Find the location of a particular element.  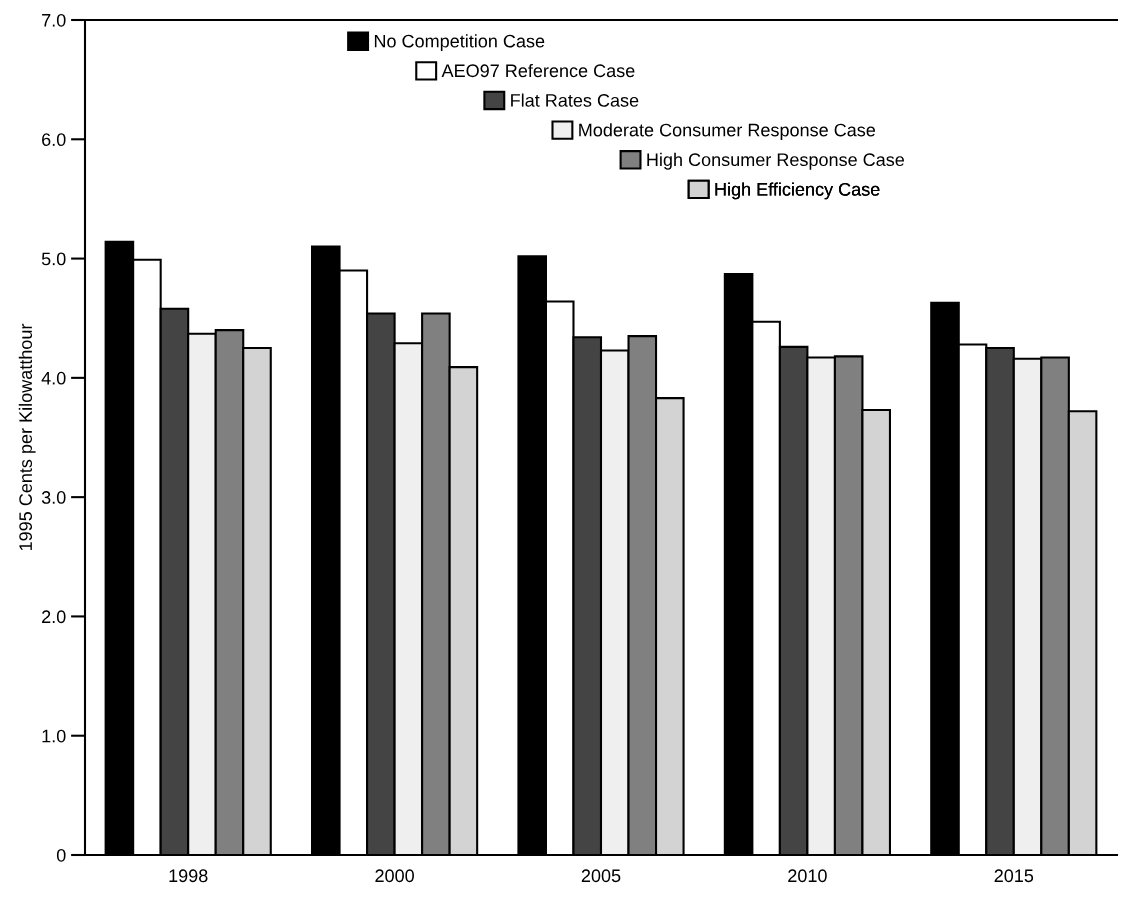

y-tick-label: 6.0 is located at coordinates (54, 140).